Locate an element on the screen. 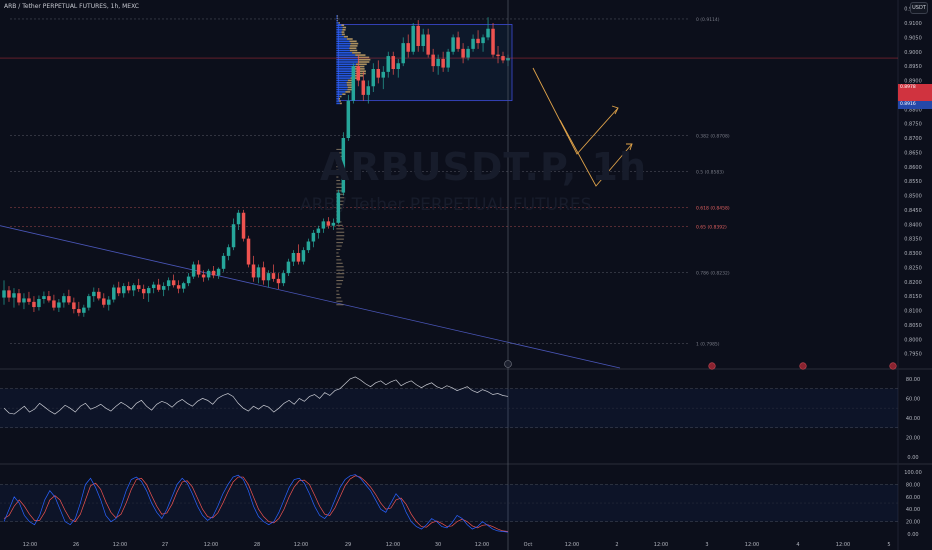  currency-selector: USDT is located at coordinates (919, 8).